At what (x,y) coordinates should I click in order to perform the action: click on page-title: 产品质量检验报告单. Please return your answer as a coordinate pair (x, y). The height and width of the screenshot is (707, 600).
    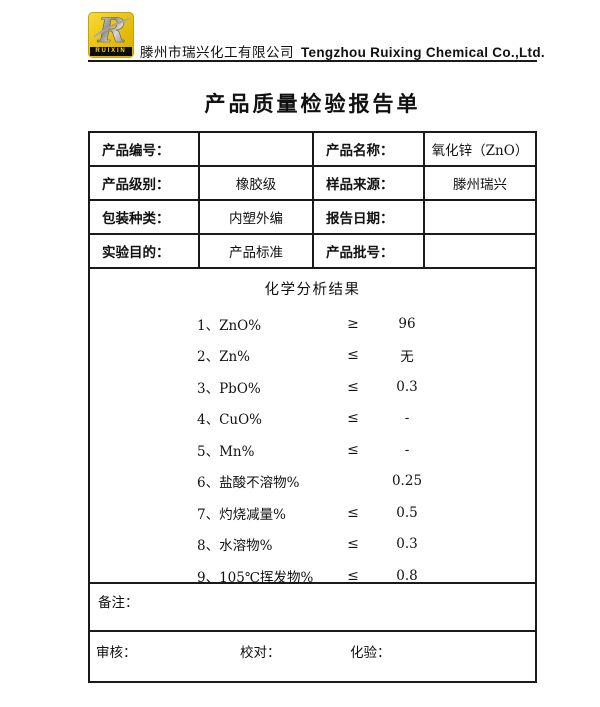
    Looking at the image, I should click on (312, 104).